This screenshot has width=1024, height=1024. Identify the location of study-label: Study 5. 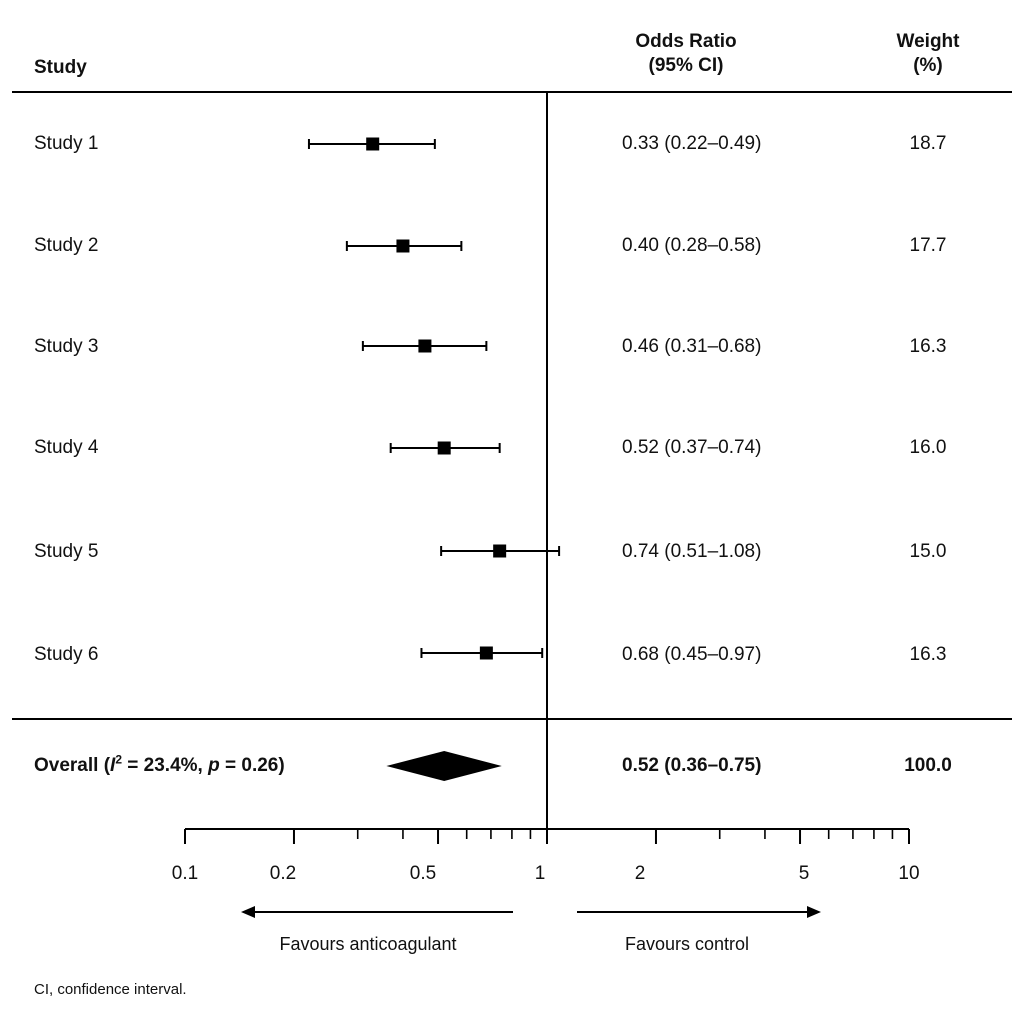
(66, 551).